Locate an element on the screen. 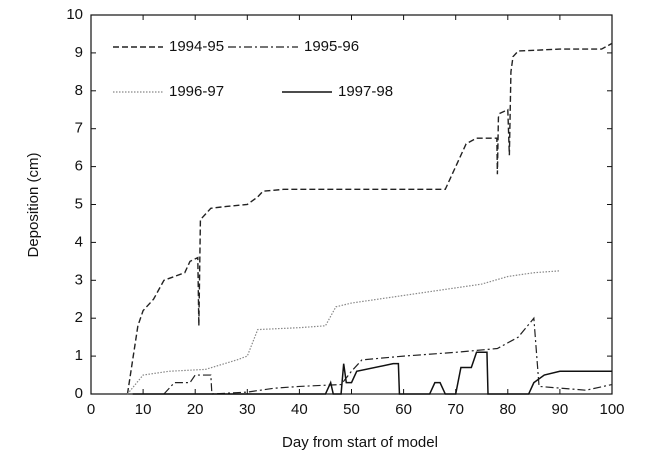 The width and height of the screenshot is (648, 457). y-tick-label: 5 is located at coordinates (79, 203).